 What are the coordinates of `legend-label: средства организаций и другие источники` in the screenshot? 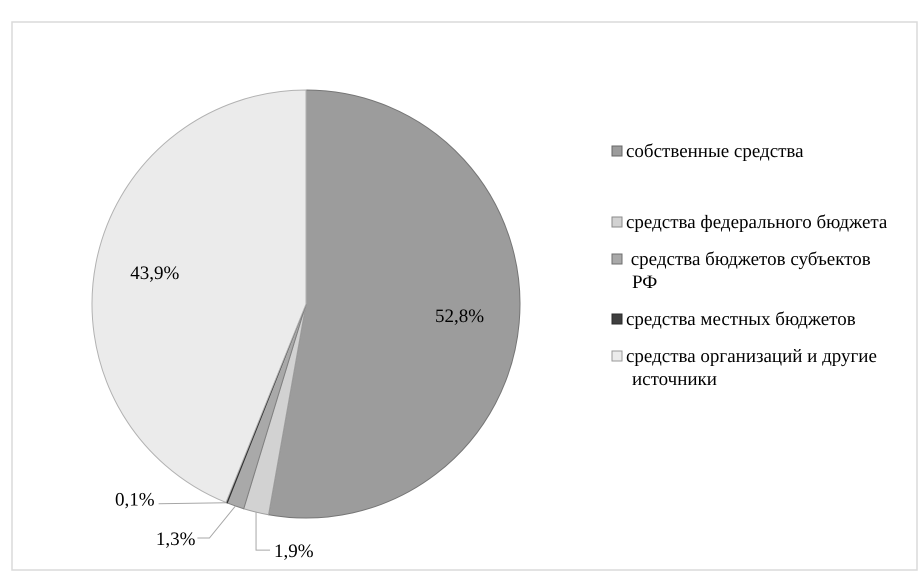 It's located at (751, 368).